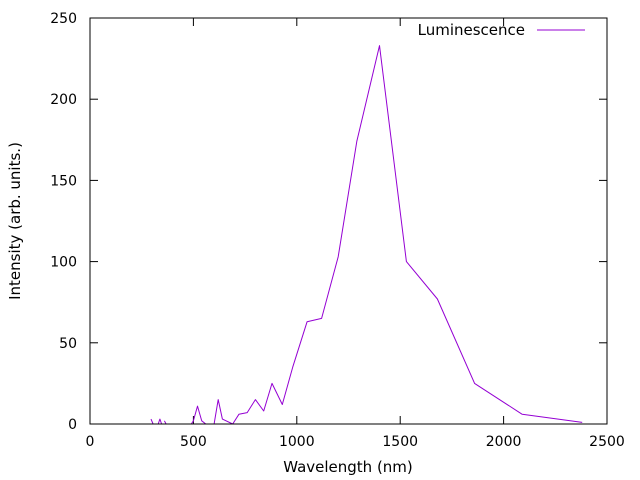 The height and width of the screenshot is (480, 640). What do you see at coordinates (63, 181) in the screenshot?
I see `y-tick-label: 150` at bounding box center [63, 181].